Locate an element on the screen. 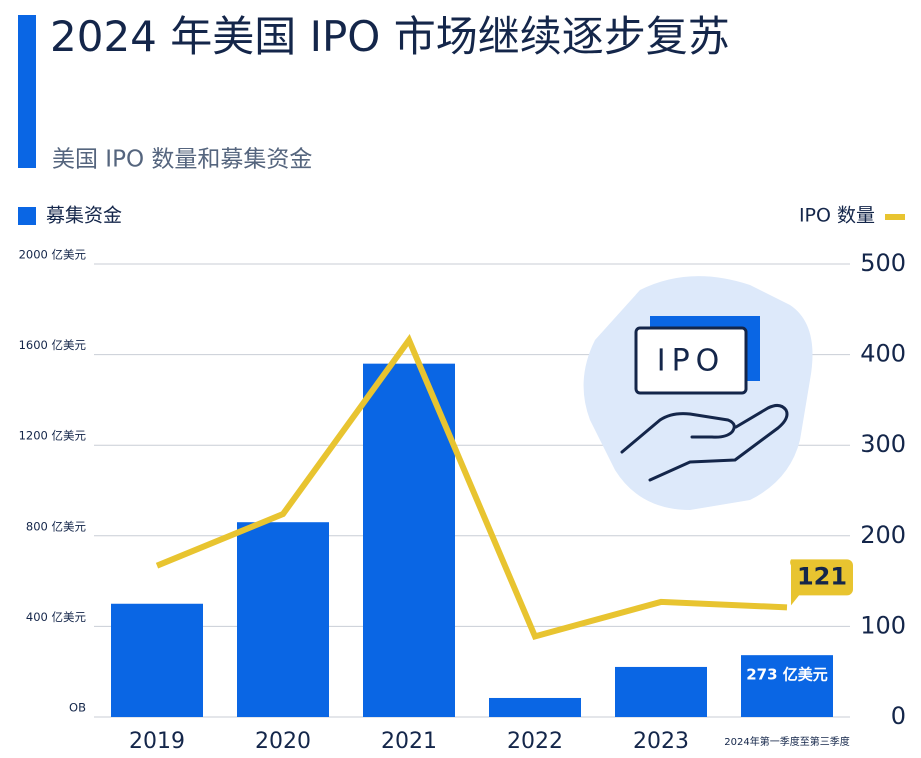 Image resolution: width=921 pixels, height=758 pixels. line-value-label: 121 is located at coordinates (822, 576).